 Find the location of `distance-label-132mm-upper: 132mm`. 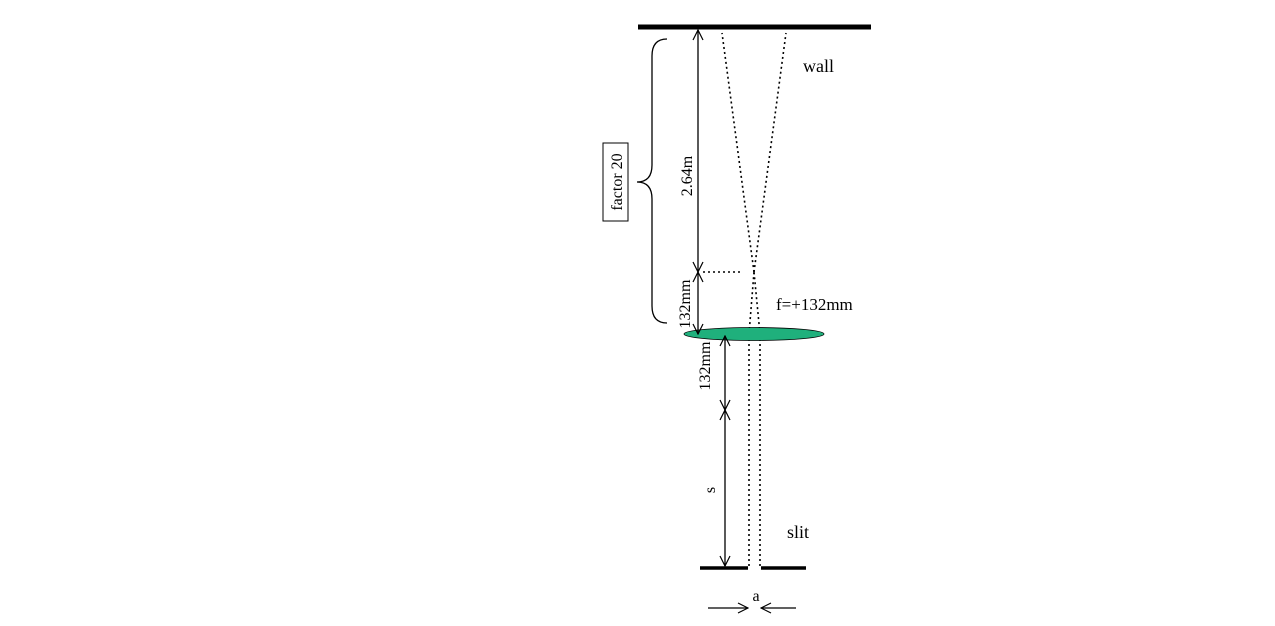

distance-label-132mm-upper: 132mm is located at coordinates (685, 303).